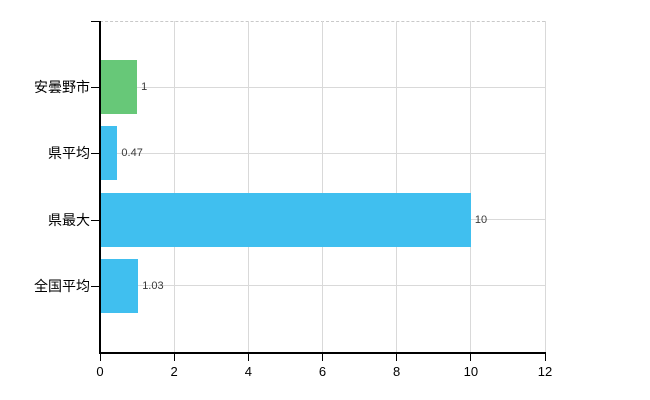 This screenshot has width=650, height=400. I want to click on x-axis-tick-label: 10, so click(471, 371).